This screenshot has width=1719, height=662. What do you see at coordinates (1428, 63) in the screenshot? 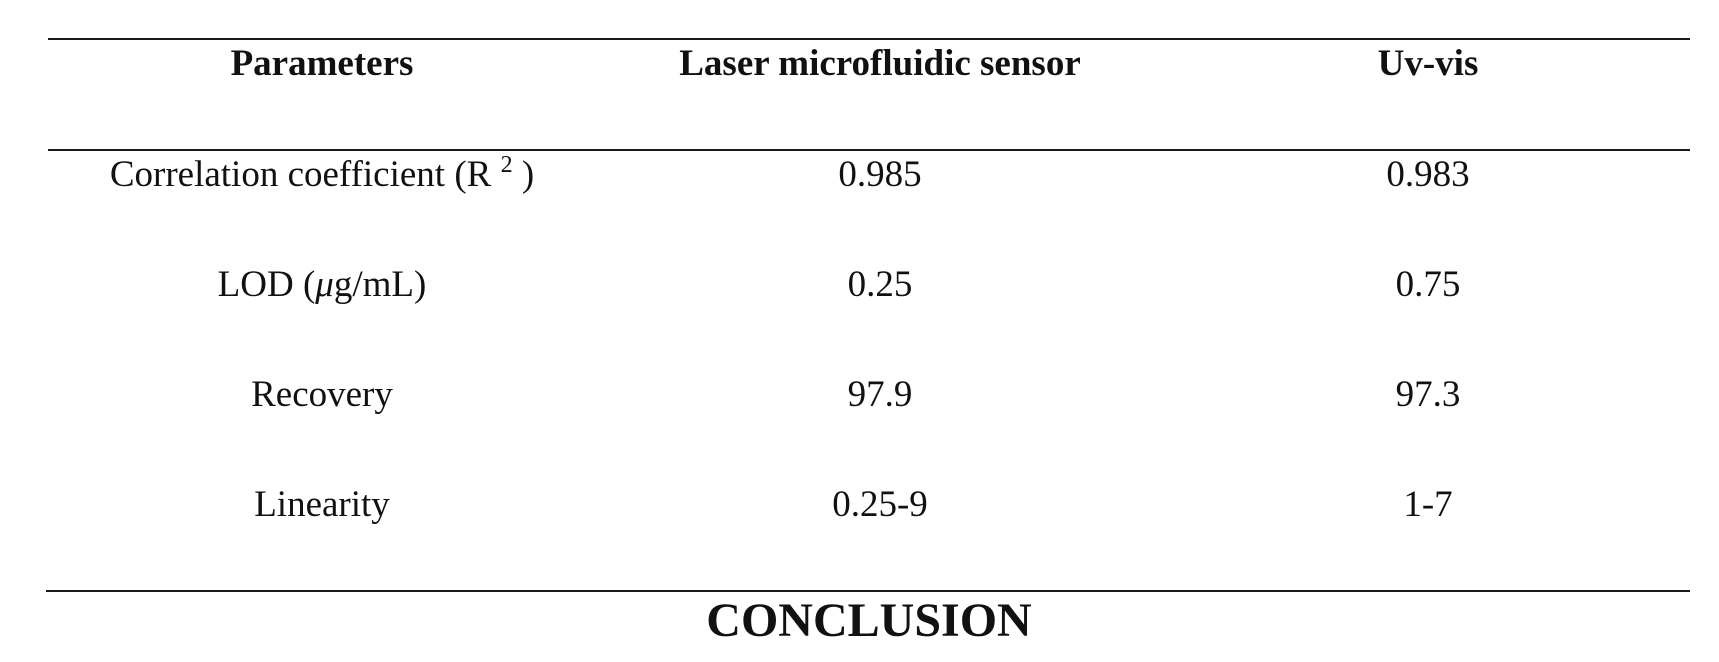
I see `header-uv-vis: Uv-vis` at bounding box center [1428, 63].